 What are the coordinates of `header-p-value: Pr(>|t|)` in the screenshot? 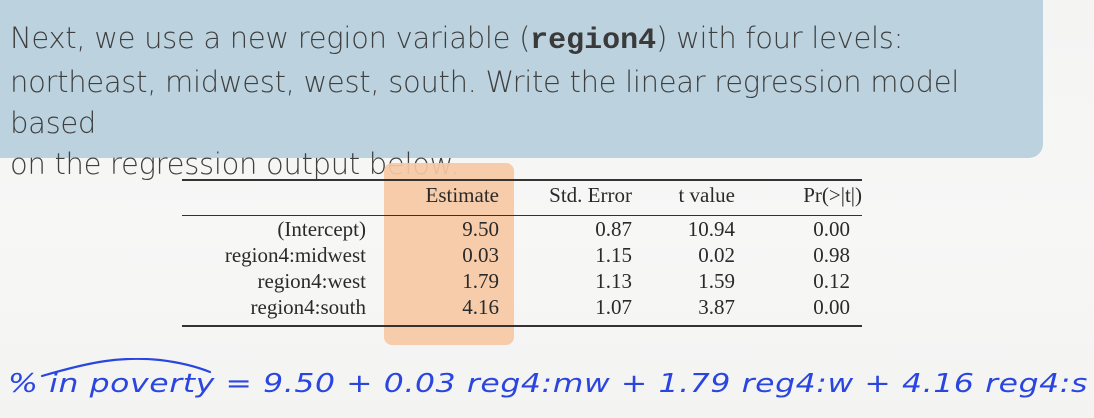 It's located at (832, 195).